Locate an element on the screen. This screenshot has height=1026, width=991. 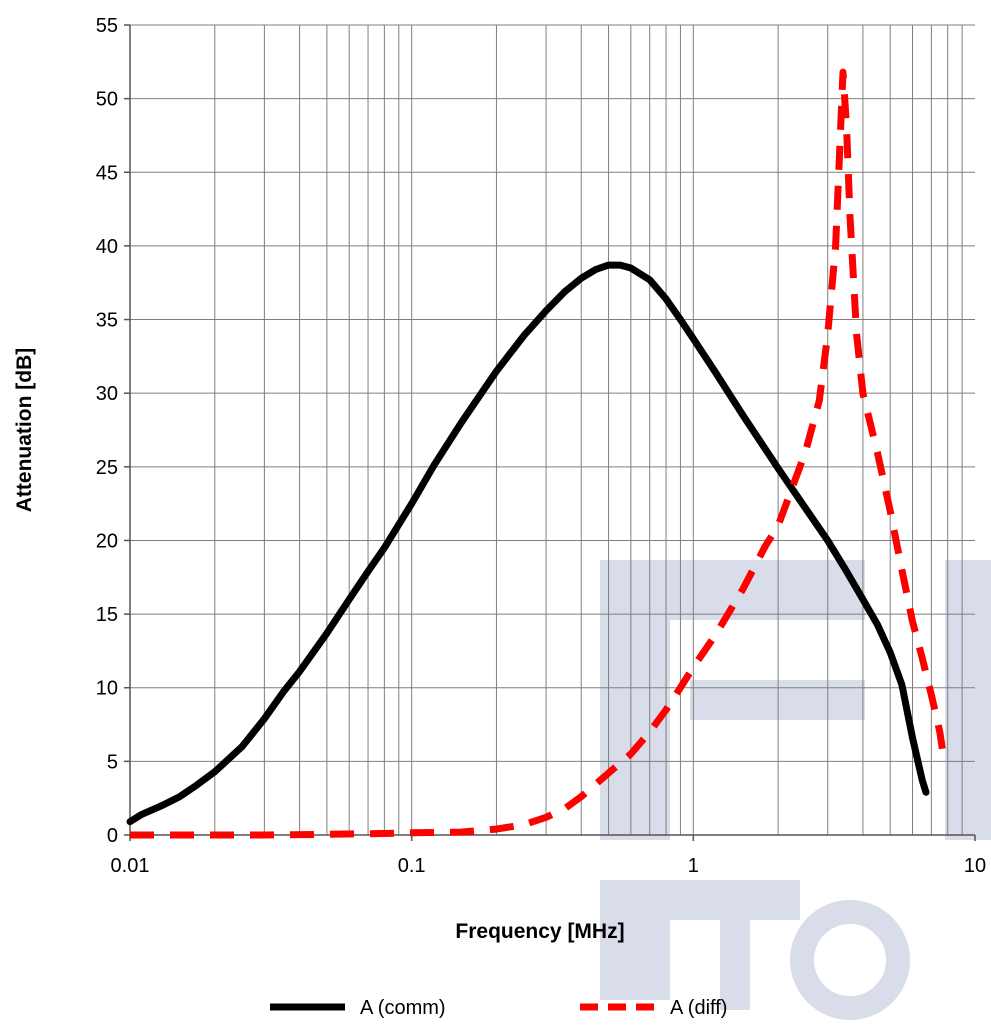
x-axis-title: Frequency [MHz] is located at coordinates (539, 931).